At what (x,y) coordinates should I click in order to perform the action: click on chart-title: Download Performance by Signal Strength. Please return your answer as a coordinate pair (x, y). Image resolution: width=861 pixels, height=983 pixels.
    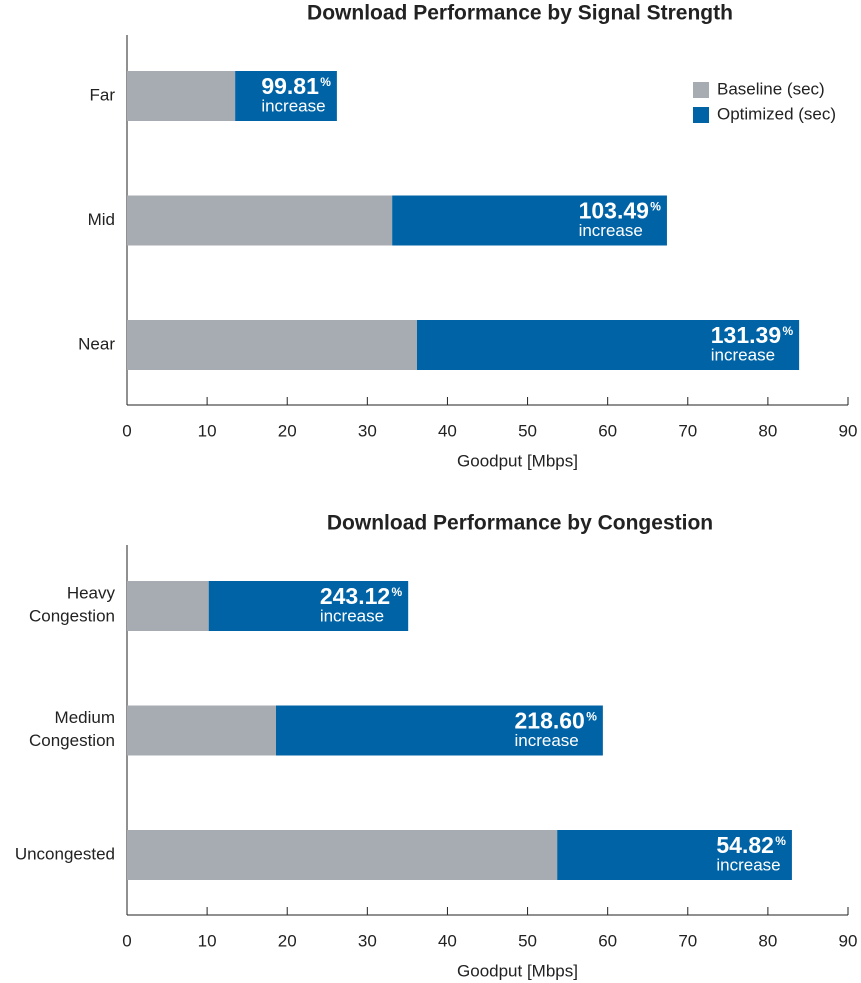
    Looking at the image, I should click on (520, 13).